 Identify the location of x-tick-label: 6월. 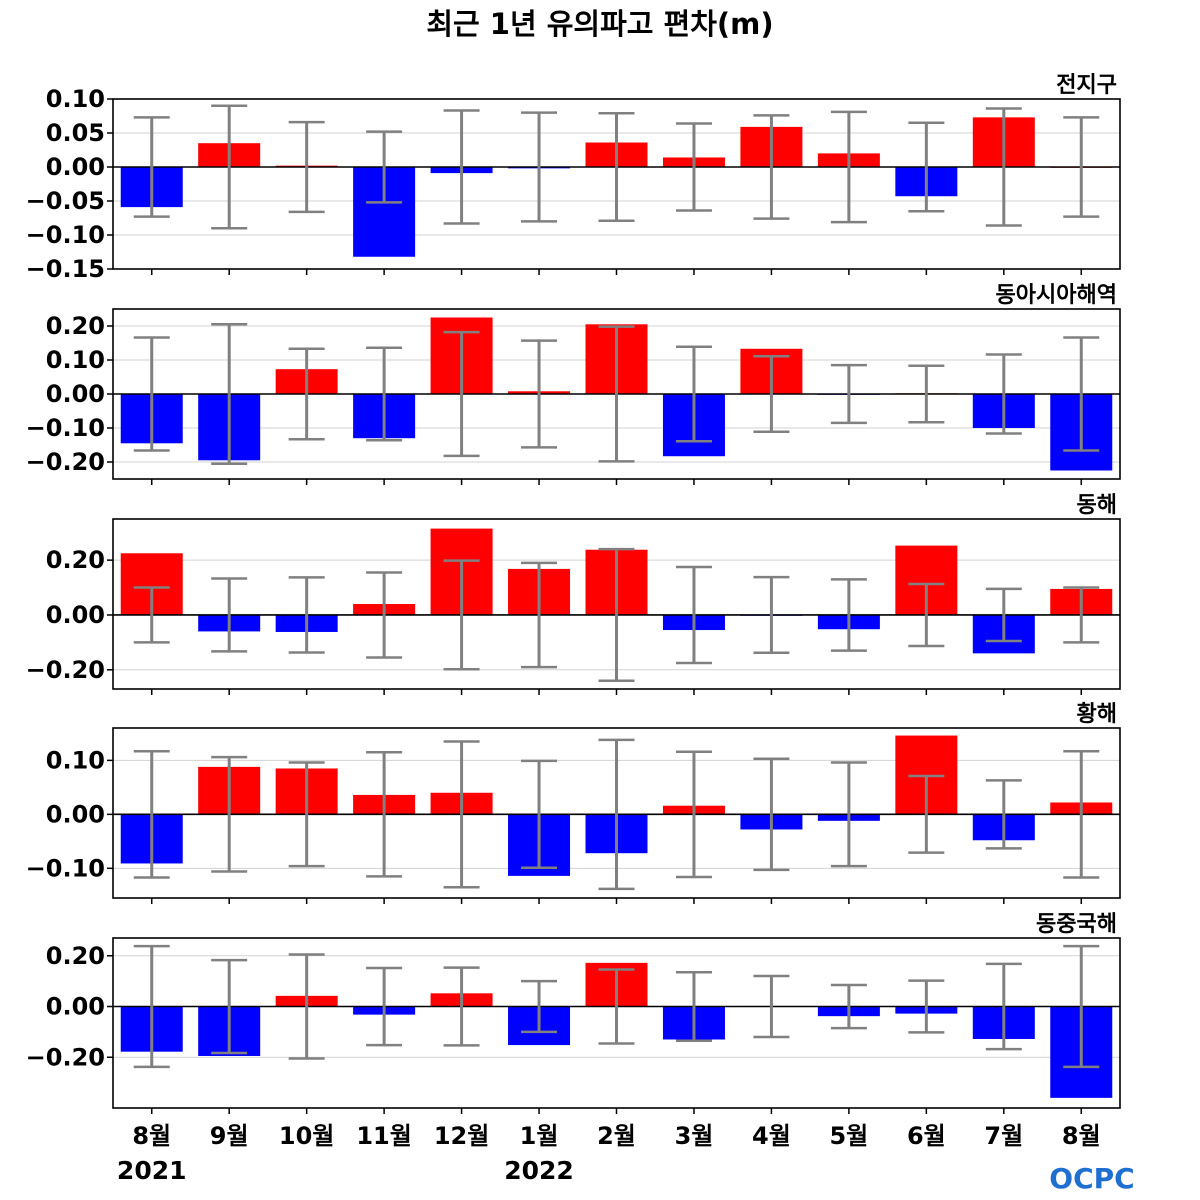
(926, 1136).